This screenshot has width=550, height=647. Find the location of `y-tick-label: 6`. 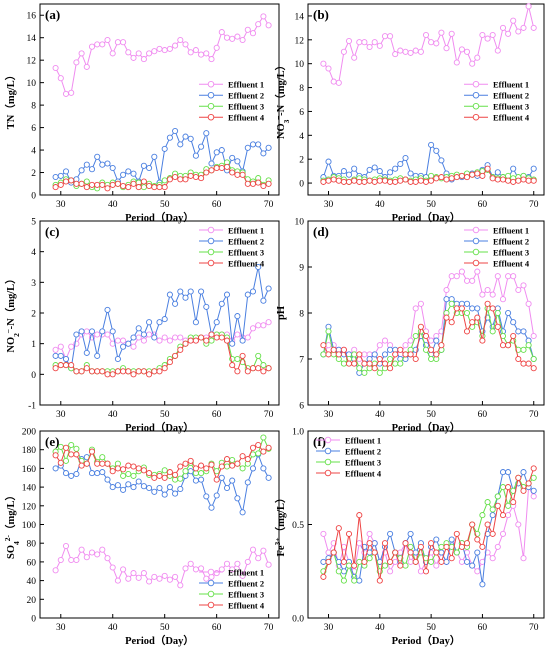

y-tick-label: 6 is located at coordinates (301, 113).